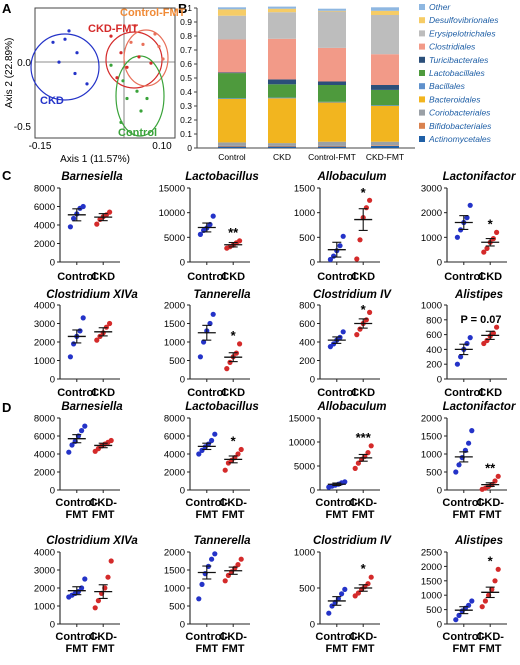 The image size is (520, 665). What do you see at coordinates (385, 146) in the screenshot?
I see `bar-segment-ckd-fmt-actinomycetales` at bounding box center [385, 146].